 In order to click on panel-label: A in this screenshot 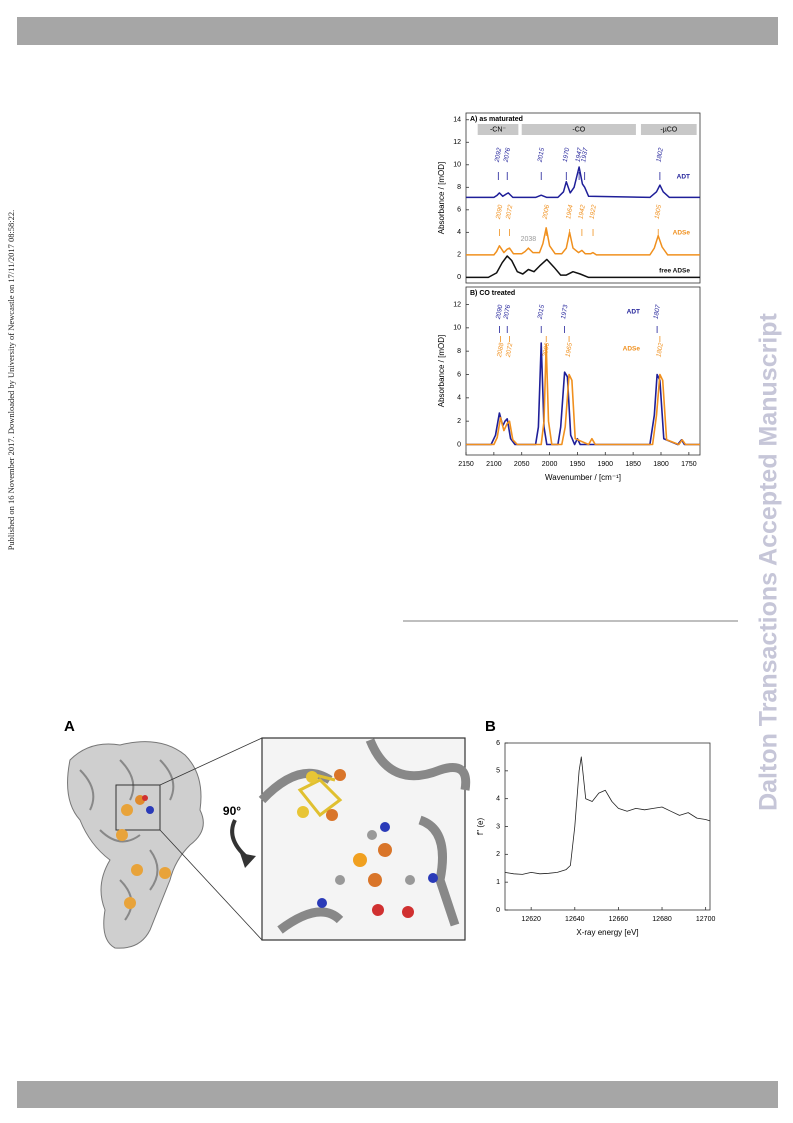, I will do `click(69, 726)`.